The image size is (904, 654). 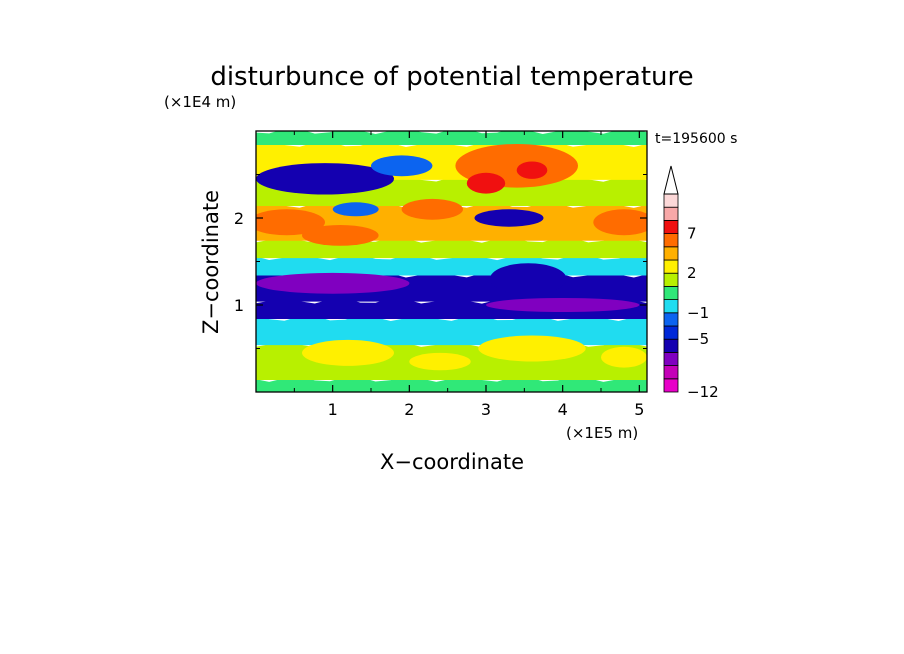 I want to click on y-axis-label: Z−coordinate, so click(x=211, y=262).